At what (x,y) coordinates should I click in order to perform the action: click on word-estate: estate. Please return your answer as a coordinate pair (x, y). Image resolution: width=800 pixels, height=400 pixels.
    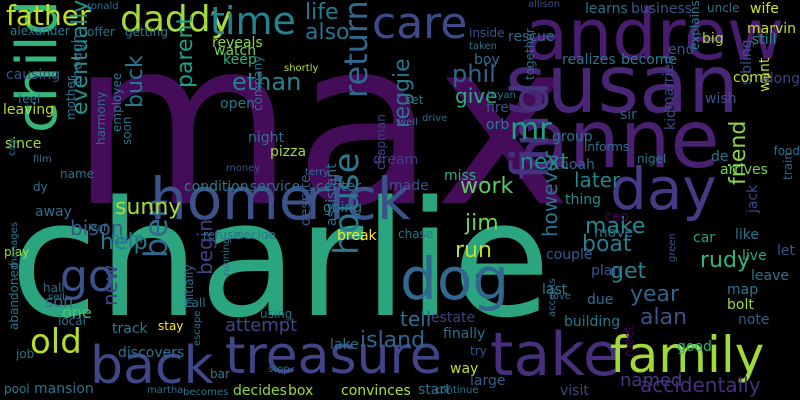
    Looking at the image, I should click on (453, 318).